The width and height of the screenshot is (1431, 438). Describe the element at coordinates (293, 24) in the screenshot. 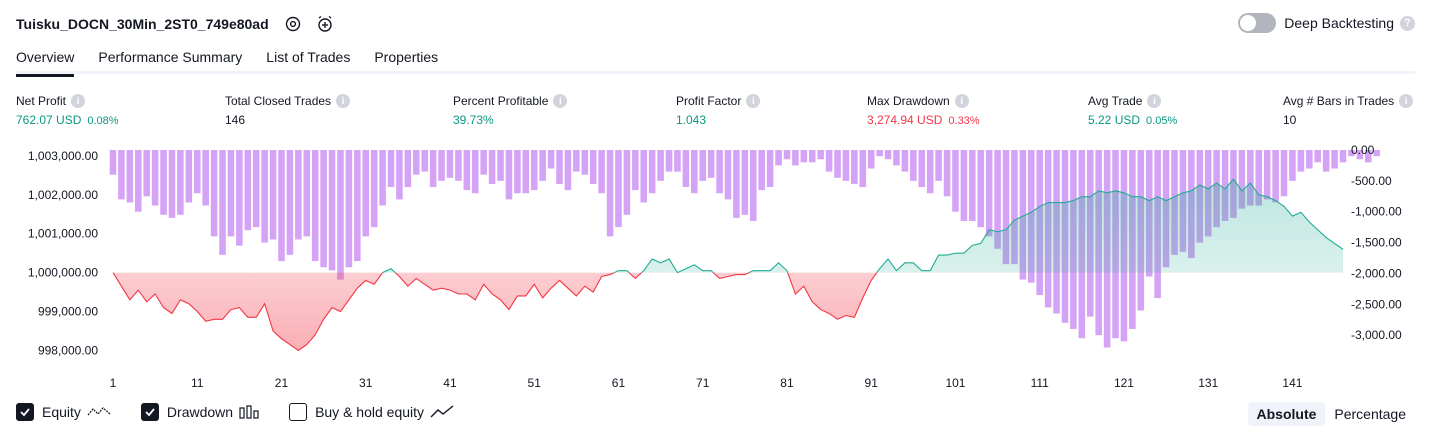

I see `settings-icon` at that location.